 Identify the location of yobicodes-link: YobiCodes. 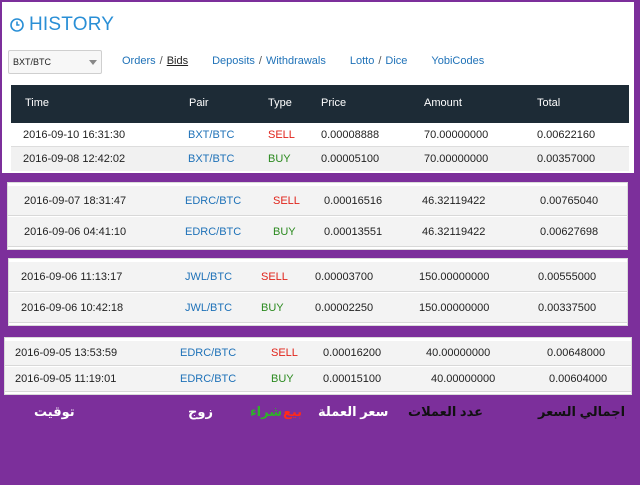
(458, 61).